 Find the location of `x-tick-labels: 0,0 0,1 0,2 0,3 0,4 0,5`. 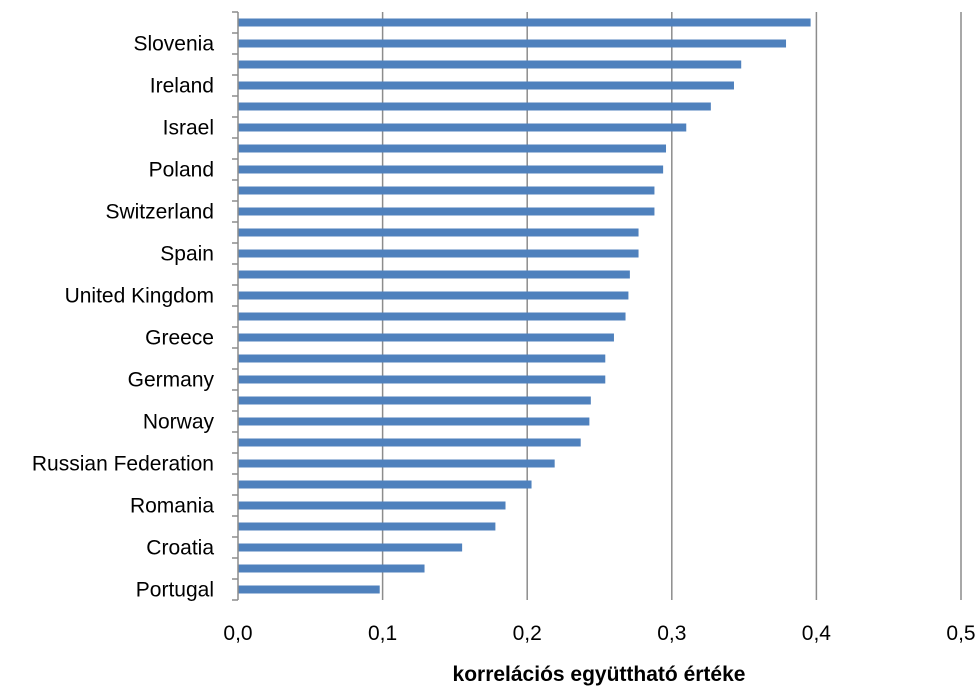

x-tick-labels: 0,0 0,1 0,2 0,3 0,4 0,5 is located at coordinates (599, 633).